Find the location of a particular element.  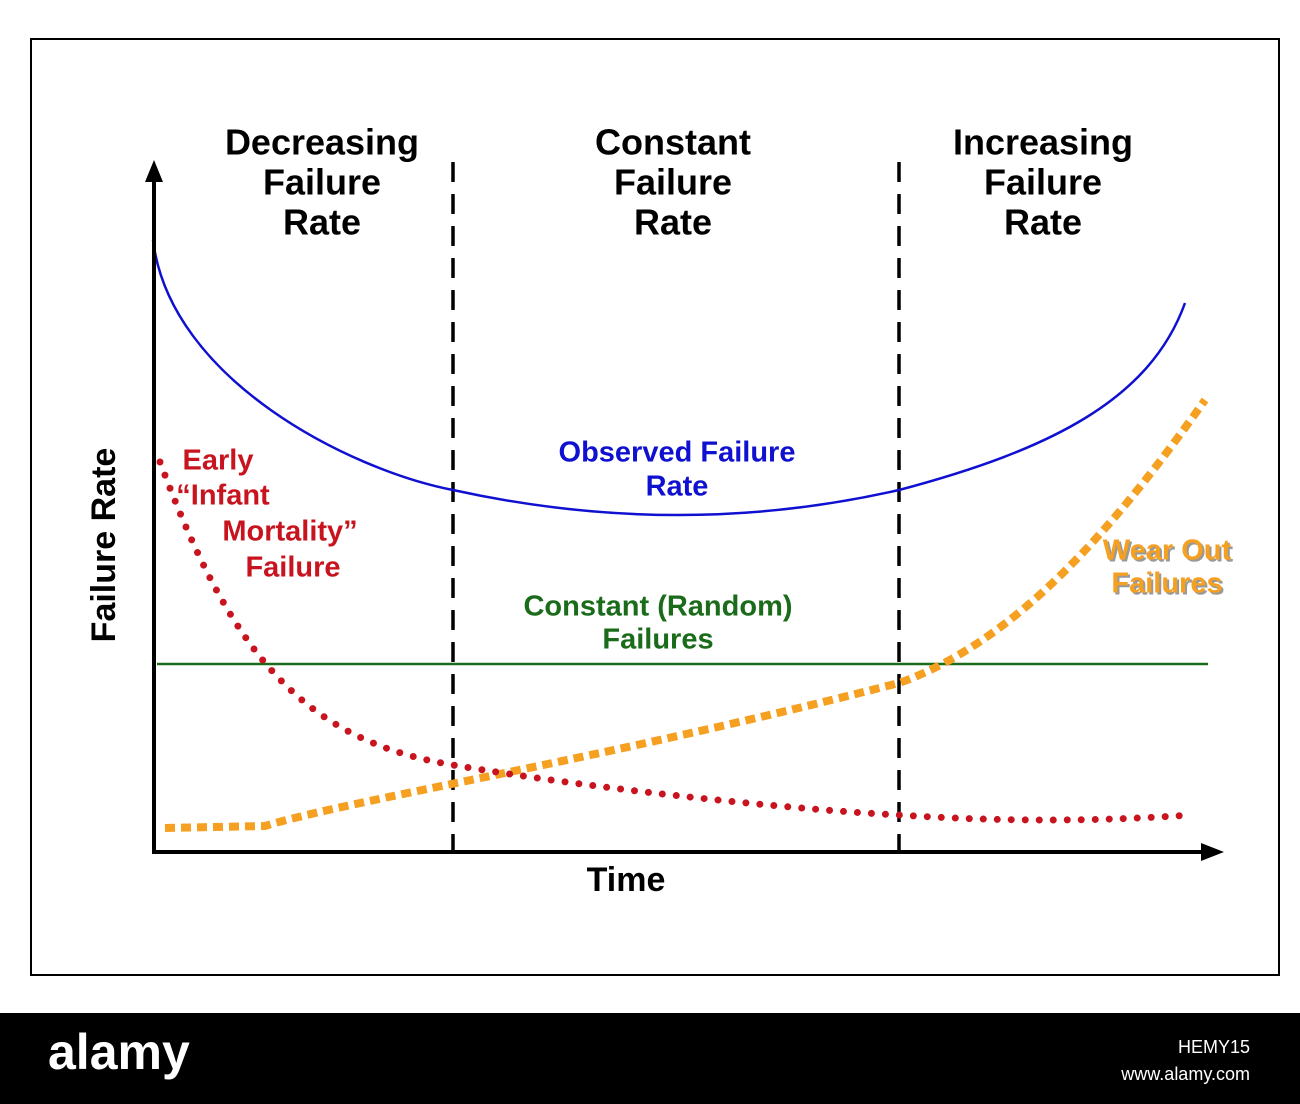

curve-label: Observed Failure is located at coordinates (677, 453).